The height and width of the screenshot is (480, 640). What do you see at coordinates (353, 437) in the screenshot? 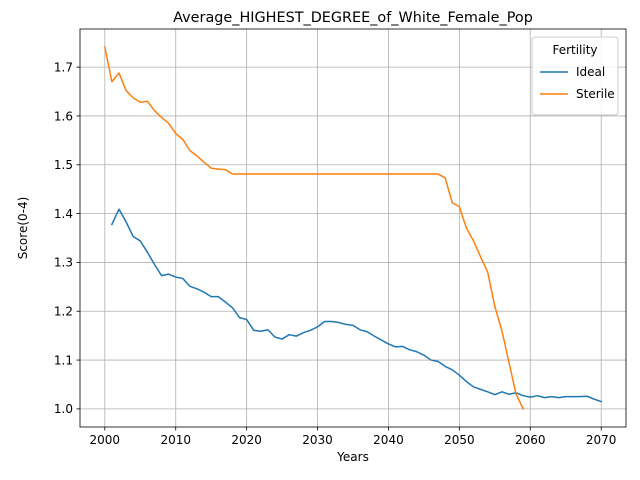
I see `x-axis-ticks: 2000 2010 2020 2030 2040 2050 2060 2070` at bounding box center [353, 437].